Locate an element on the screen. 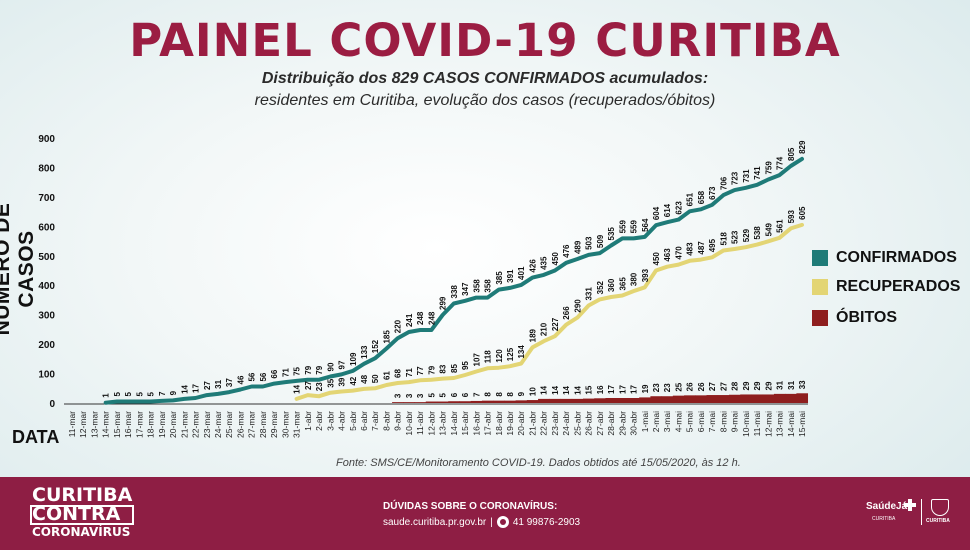  x-tick-label: 15-mar is located at coordinates (117, 424).